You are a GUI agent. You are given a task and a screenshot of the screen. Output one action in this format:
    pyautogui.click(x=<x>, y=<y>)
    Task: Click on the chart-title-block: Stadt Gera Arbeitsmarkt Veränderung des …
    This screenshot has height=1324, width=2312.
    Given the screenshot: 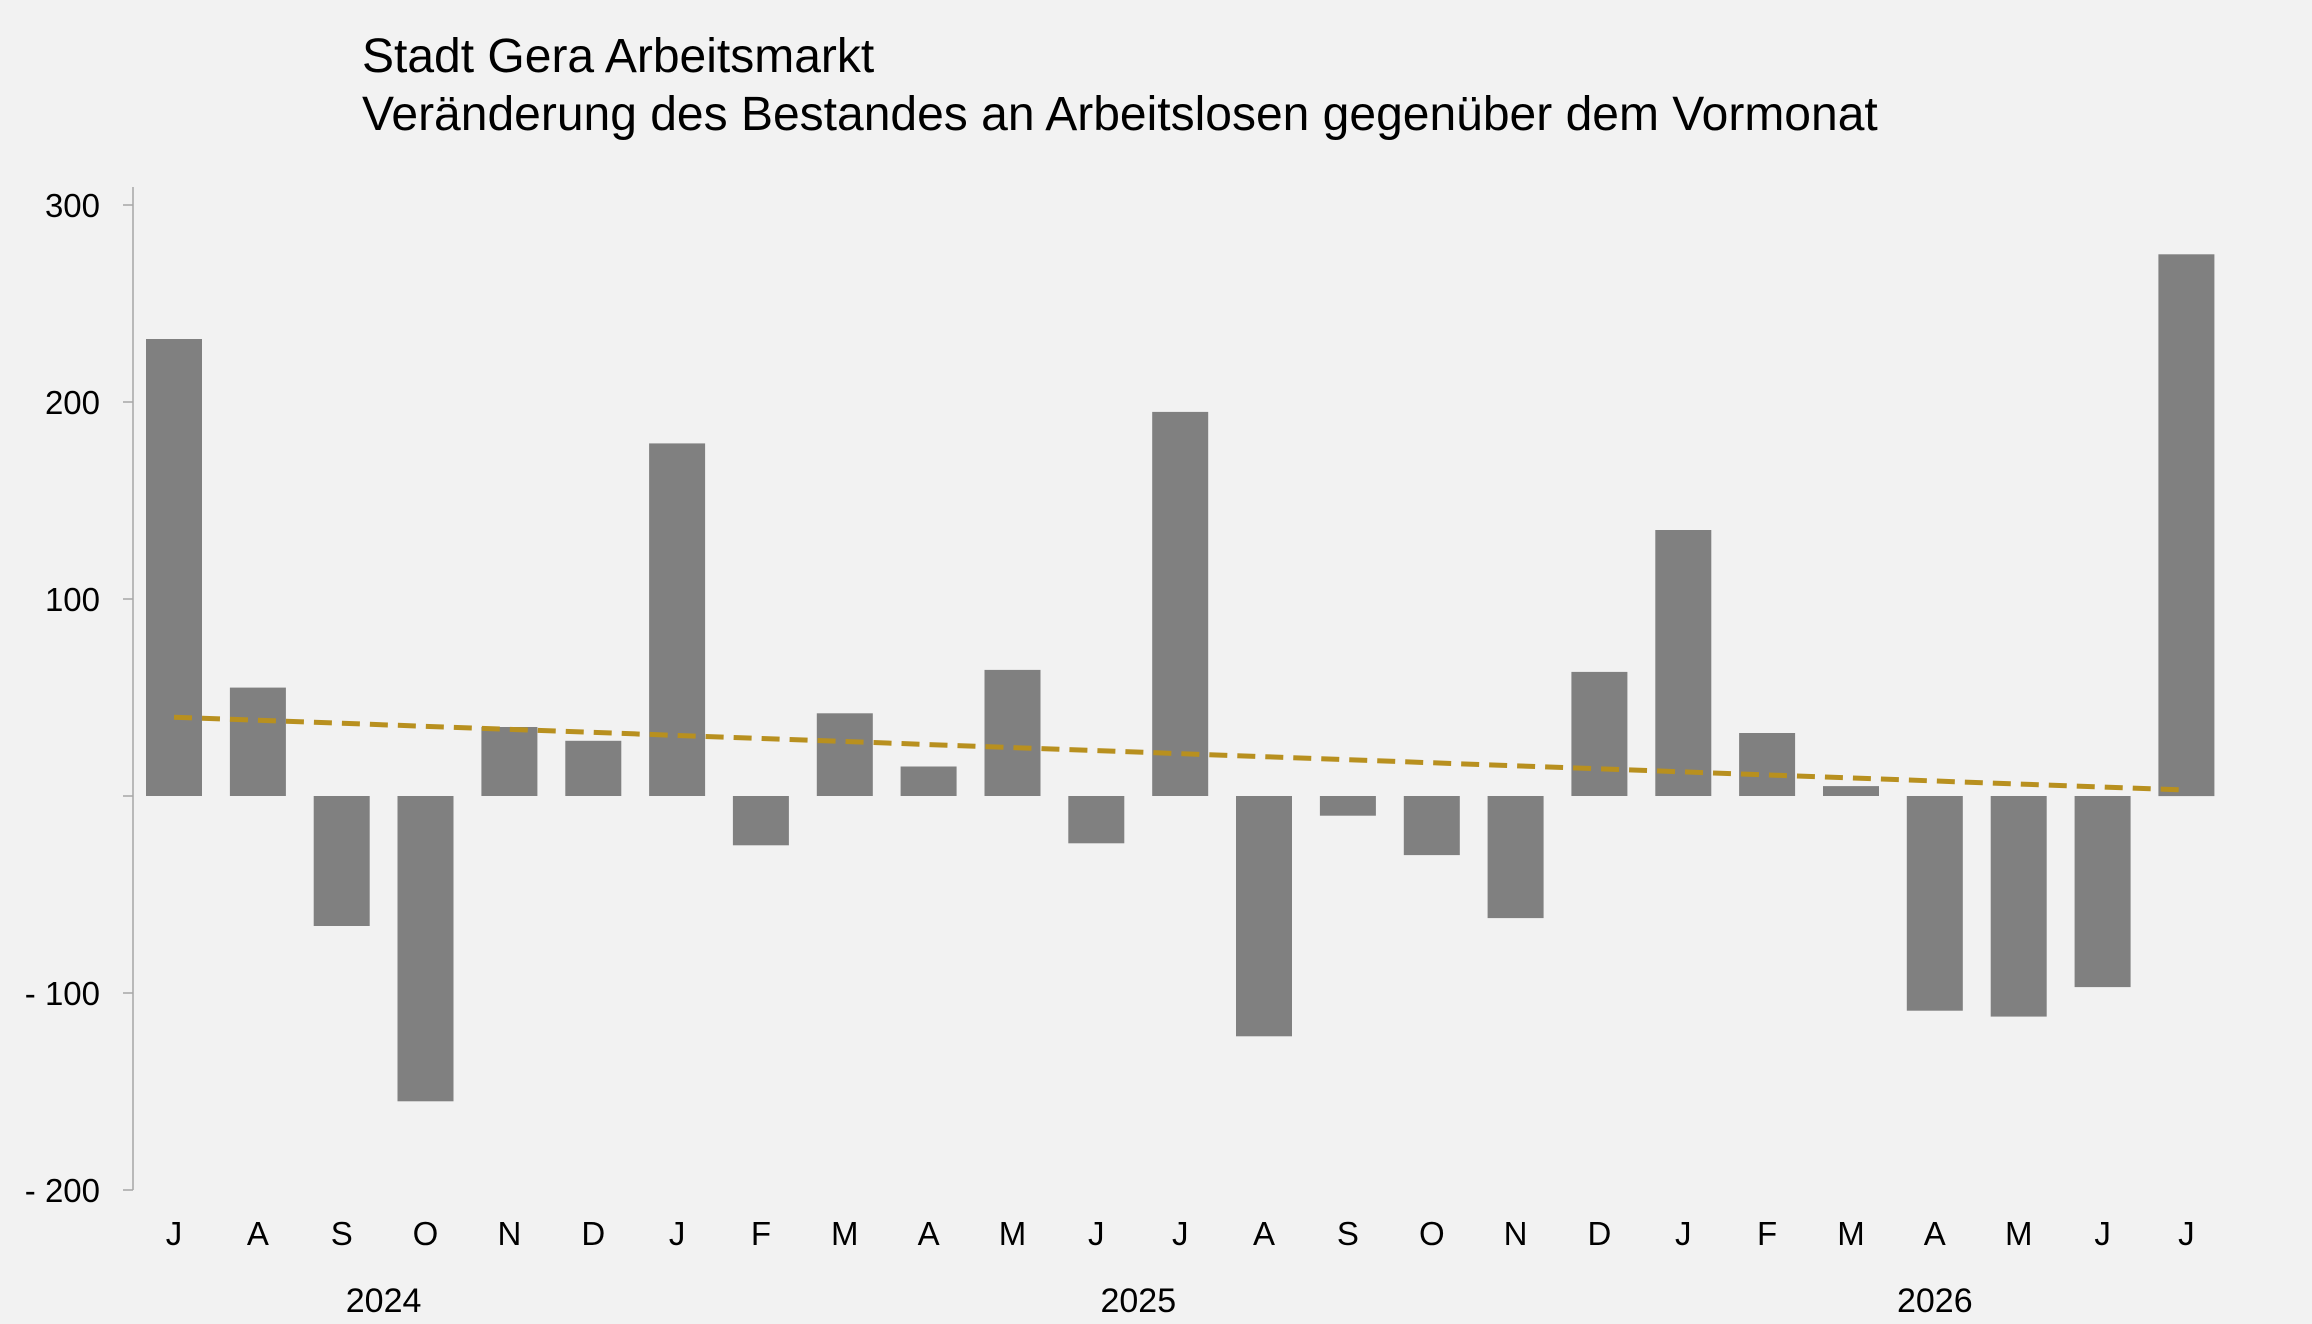 What is the action you would take?
    pyautogui.click(x=1120, y=86)
    